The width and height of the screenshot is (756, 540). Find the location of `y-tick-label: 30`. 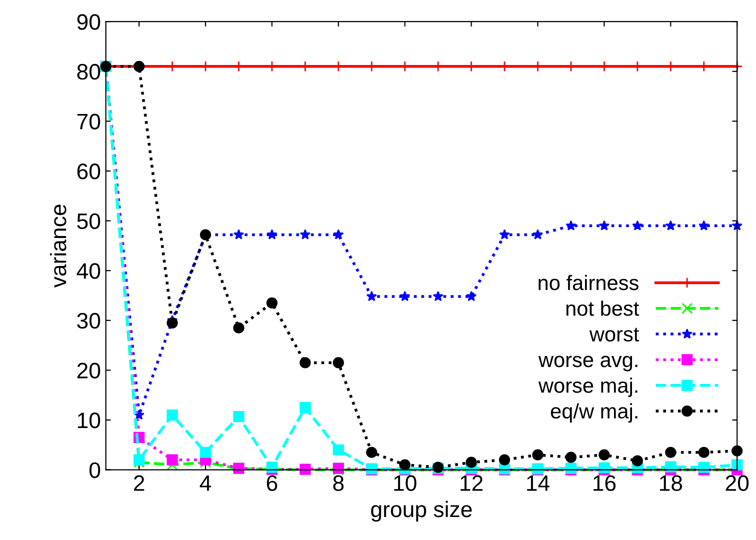

y-tick-label: 30 is located at coordinates (88, 320).